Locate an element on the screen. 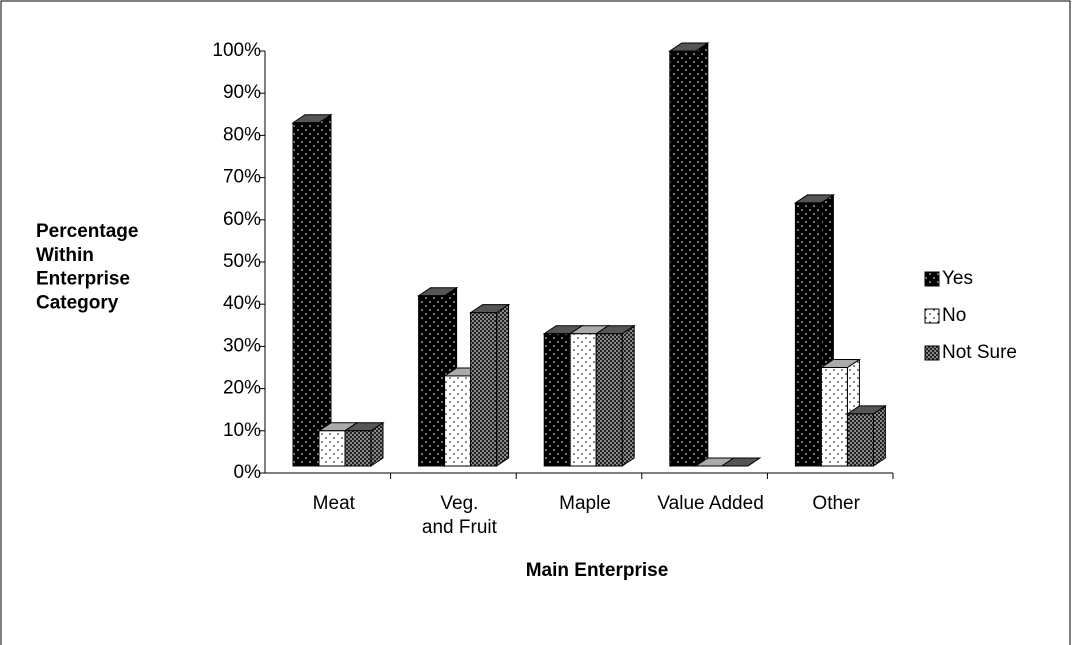 The width and height of the screenshot is (1072, 645). x-tick-label: Maple is located at coordinates (585, 503).